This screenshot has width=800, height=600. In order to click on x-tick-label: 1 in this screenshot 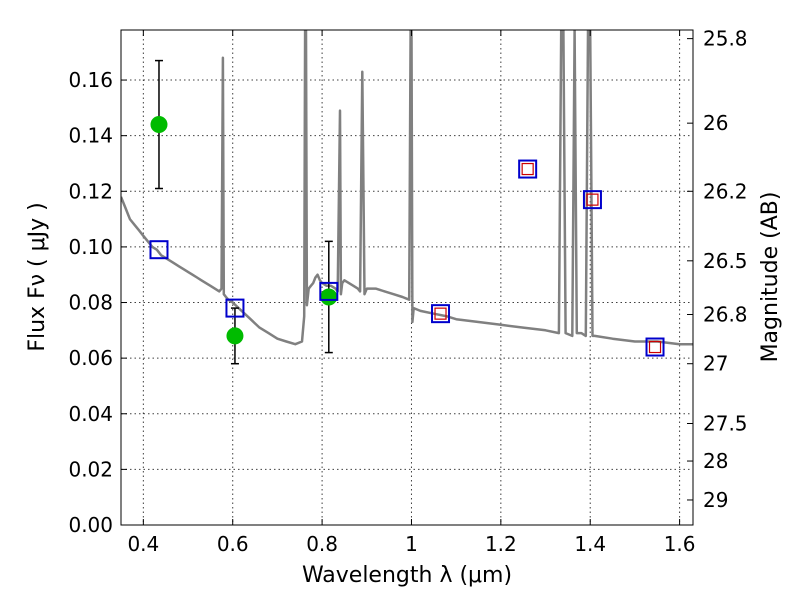, I will do `click(411, 544)`.